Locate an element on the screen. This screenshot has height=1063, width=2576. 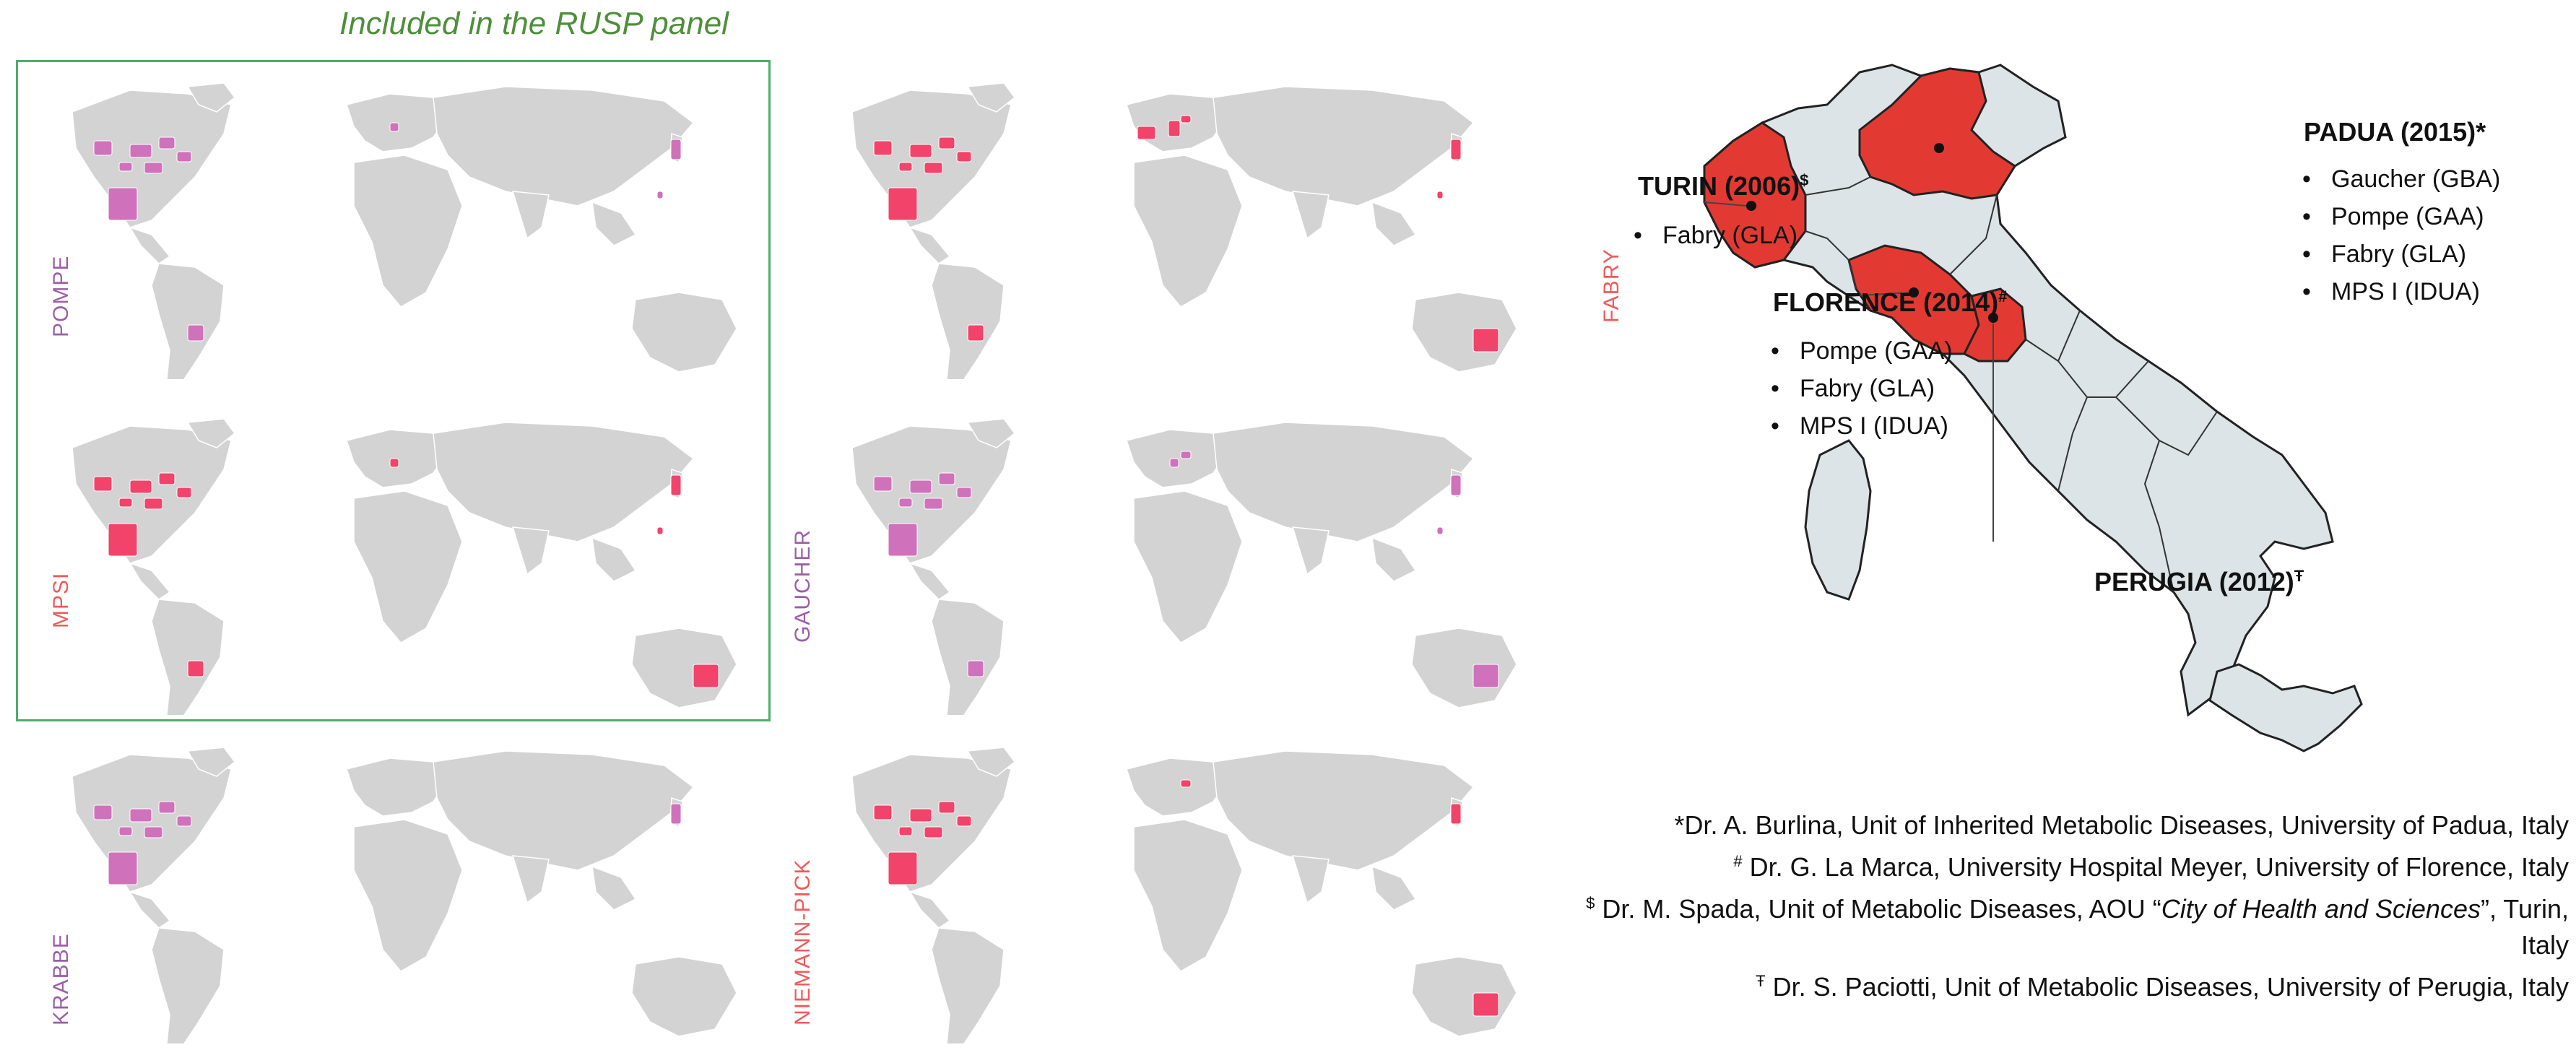
city-dot-perugia is located at coordinates (1993, 318).